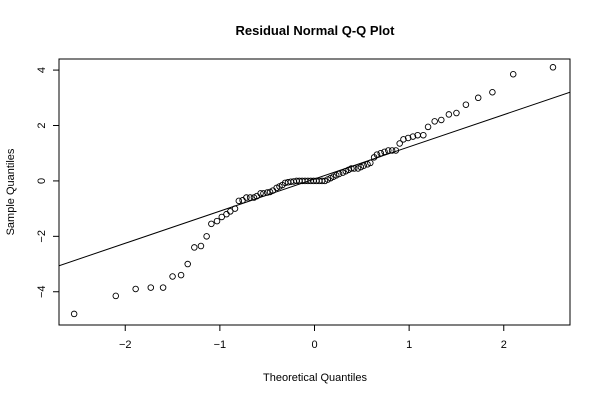 The width and height of the screenshot is (600, 400). I want to click on x-tick-label: 0, so click(314, 345).